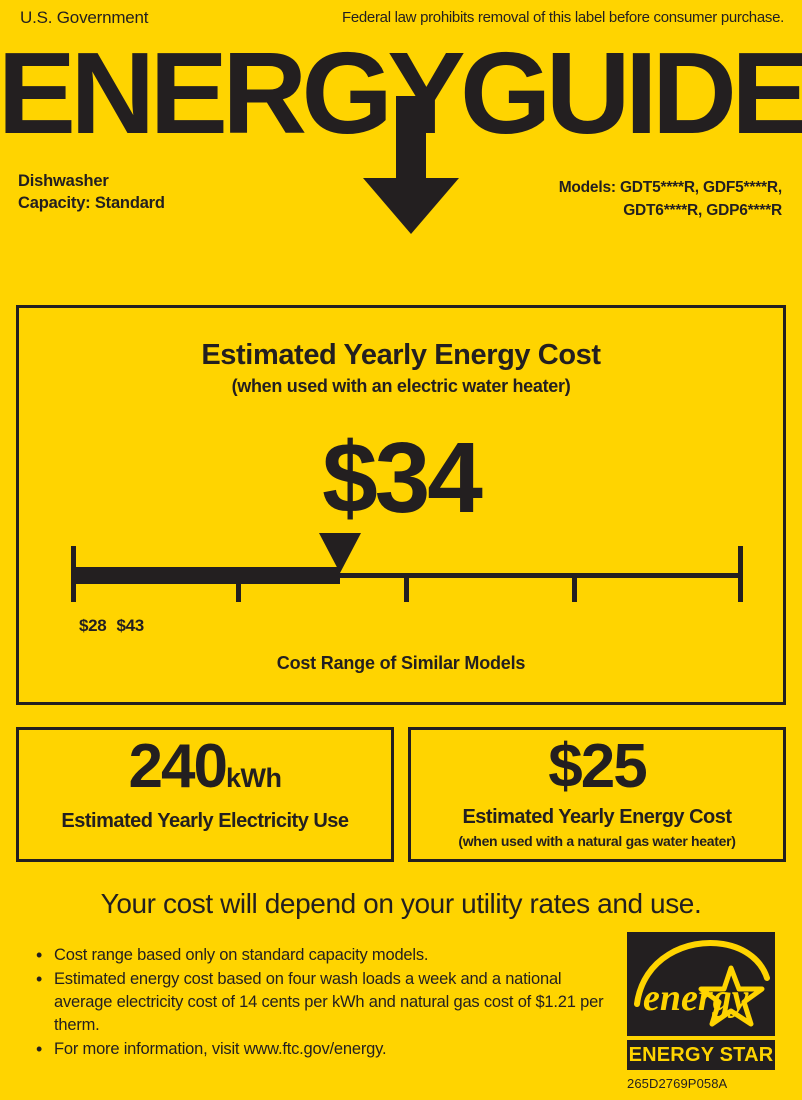 The height and width of the screenshot is (1100, 802). What do you see at coordinates (178, 766) in the screenshot?
I see `electricity-use-value: 240` at bounding box center [178, 766].